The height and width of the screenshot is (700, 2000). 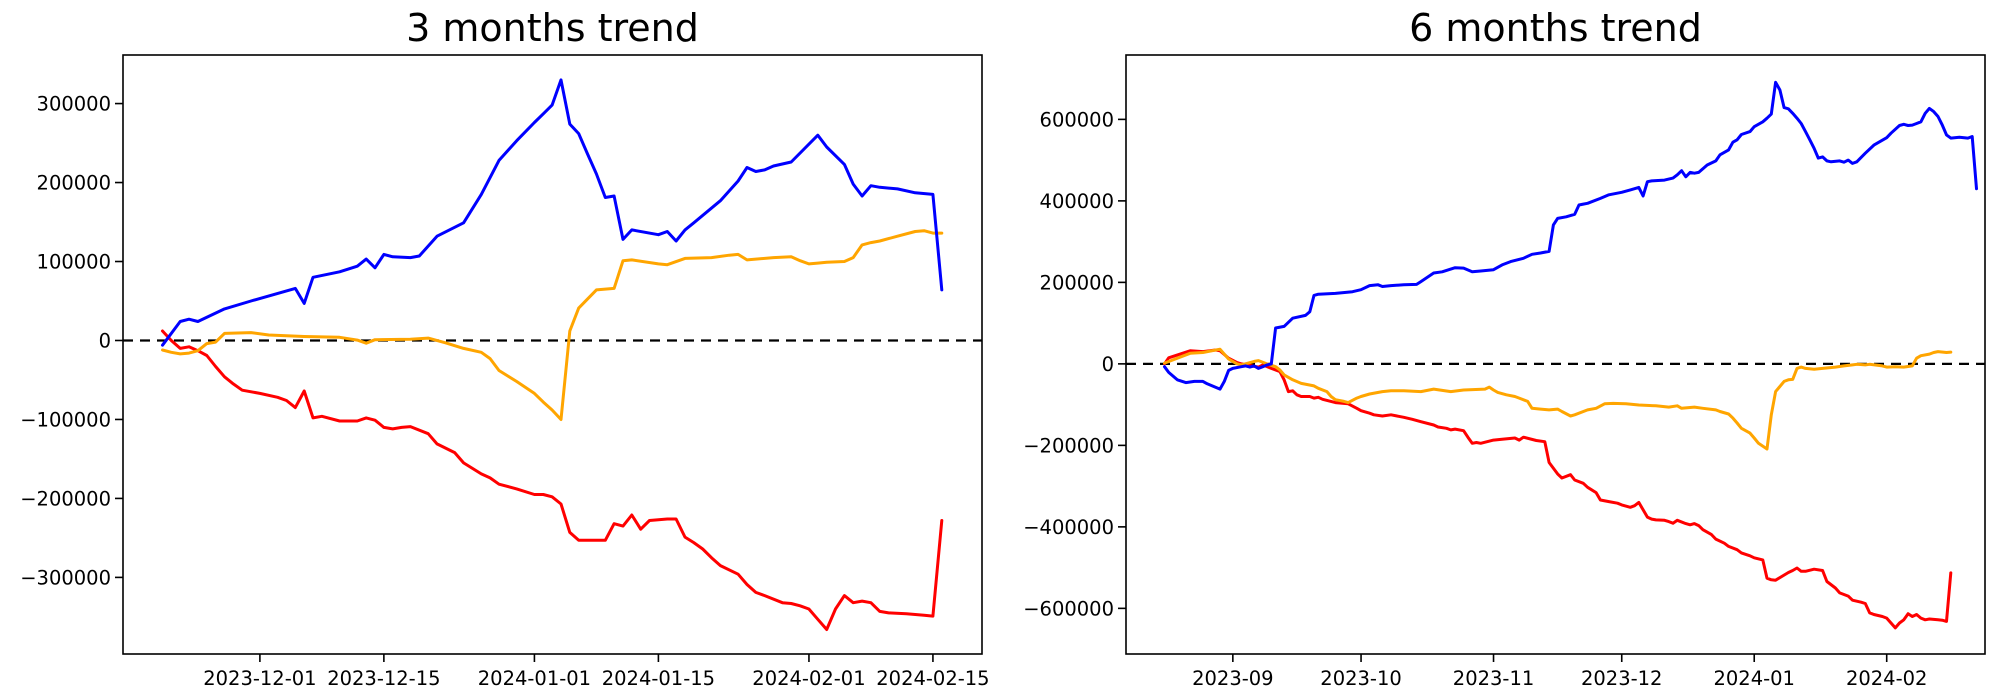 What do you see at coordinates (1493, 678) in the screenshot?
I see `x-tick-label: 2023-11` at bounding box center [1493, 678].